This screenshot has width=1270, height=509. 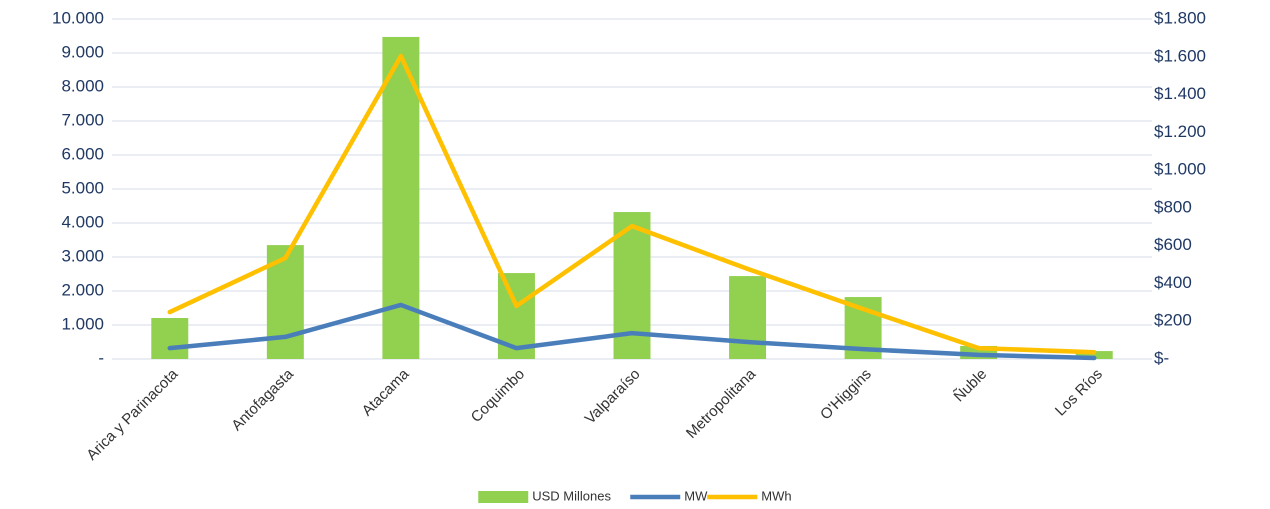 I want to click on y-tick-label: 5.000, so click(x=82, y=187).